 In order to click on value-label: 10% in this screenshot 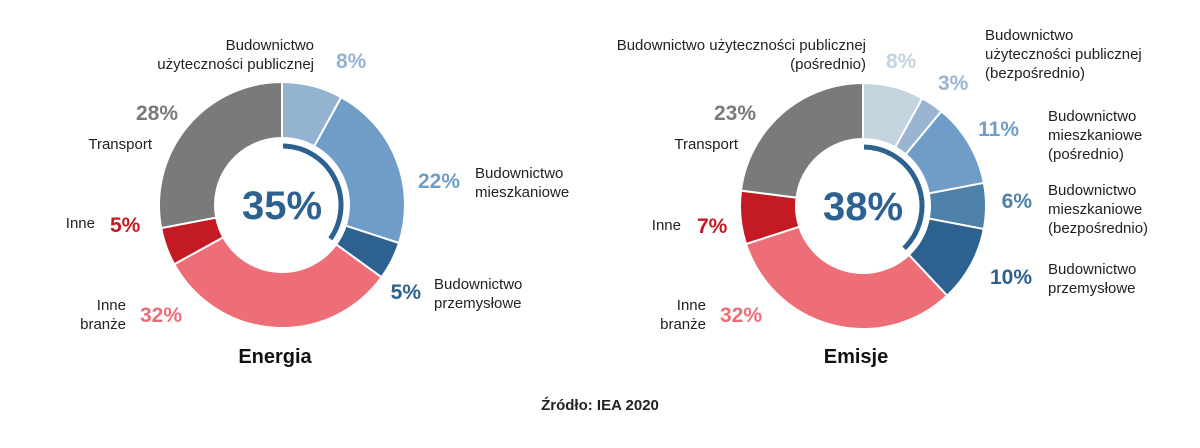, I will do `click(1011, 277)`.